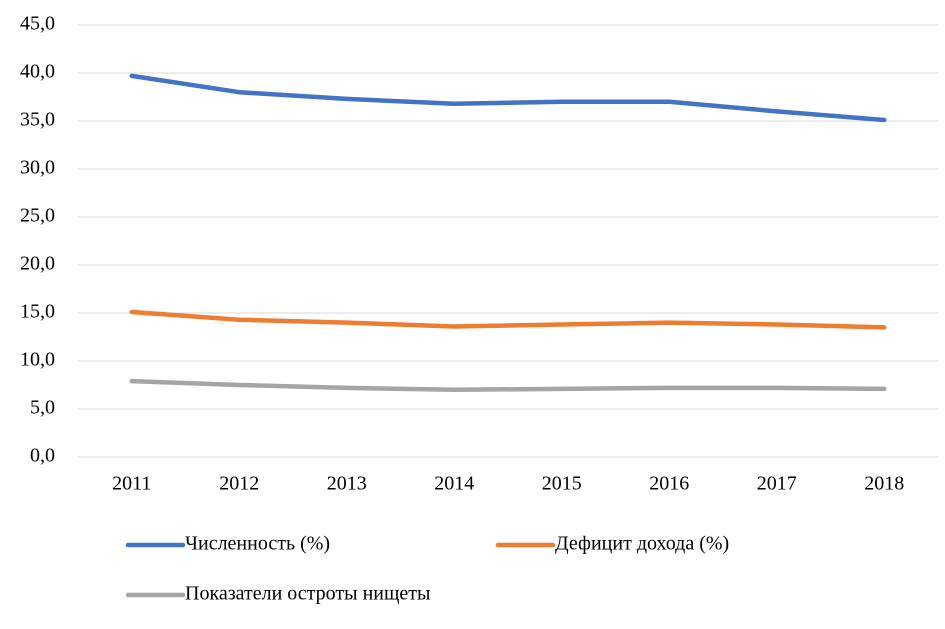  I want to click on x-tick-label: 2013, so click(347, 484).